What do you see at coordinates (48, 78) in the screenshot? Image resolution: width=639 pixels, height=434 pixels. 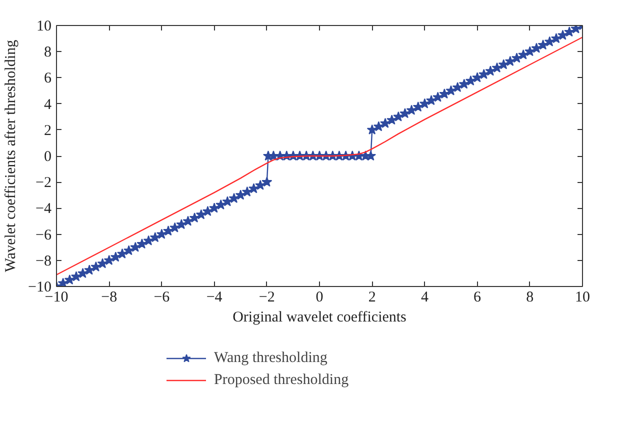 I see `y-tick-label: 6` at bounding box center [48, 78].